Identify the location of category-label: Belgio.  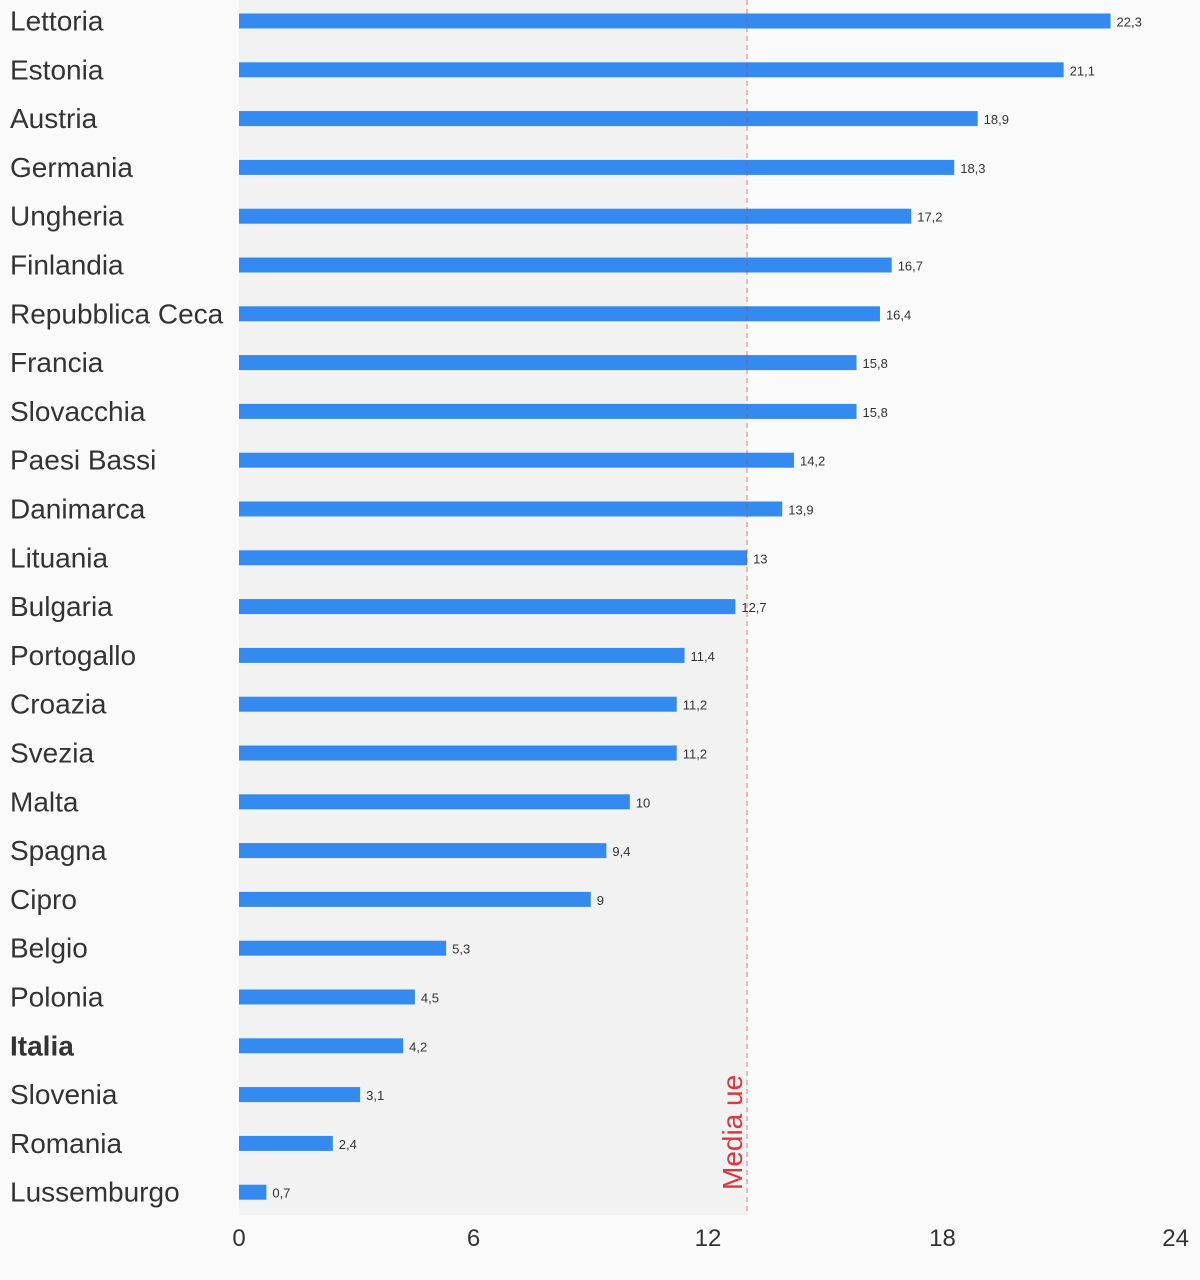
(49, 948).